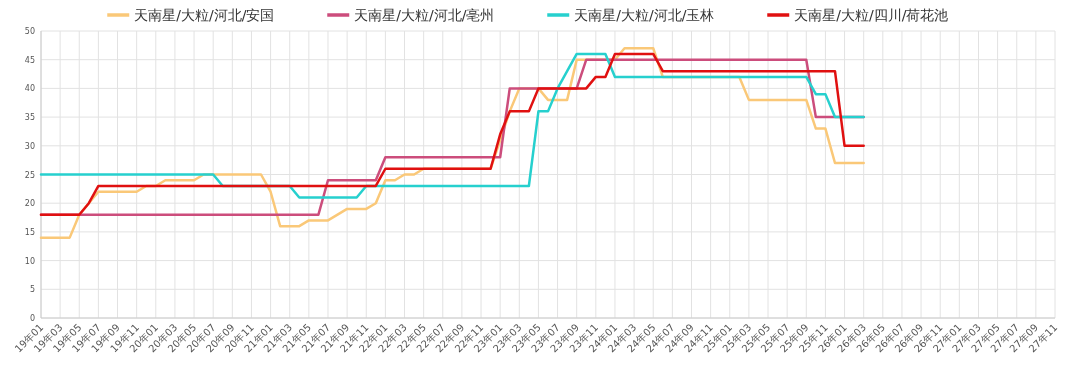 The image size is (1080, 374). What do you see at coordinates (32, 318) in the screenshot?
I see `y-tick-label: 0` at bounding box center [32, 318].